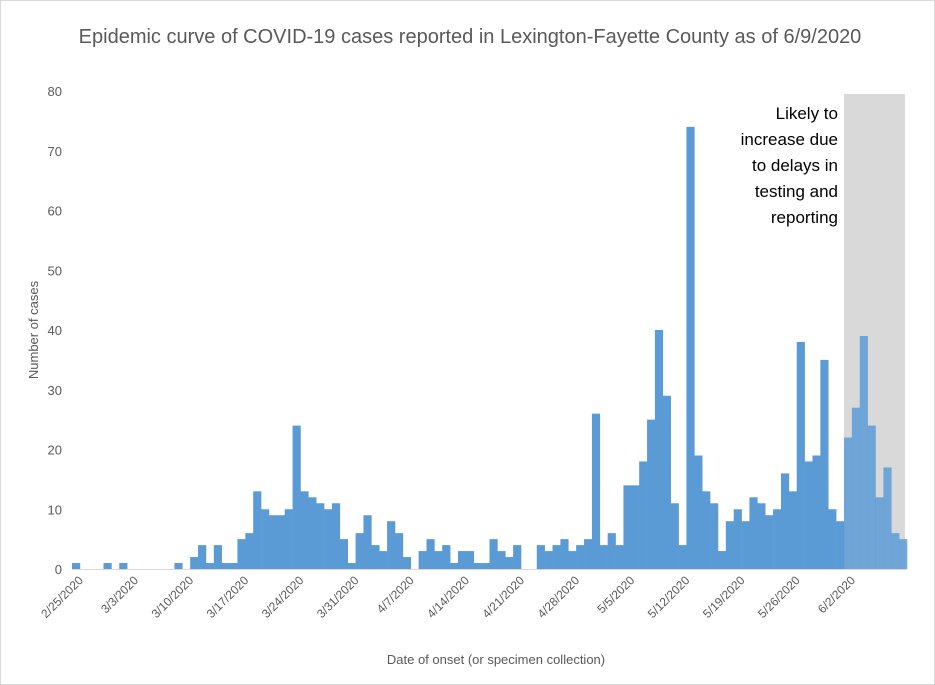 The height and width of the screenshot is (685, 935). Describe the element at coordinates (55, 91) in the screenshot. I see `y-tick-label: 80` at that location.